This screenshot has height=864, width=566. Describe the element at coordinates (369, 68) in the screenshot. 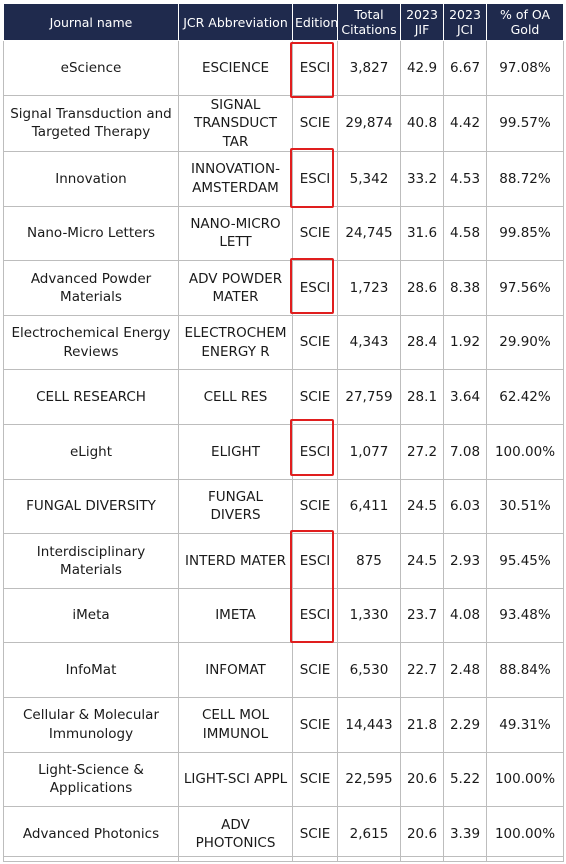

I see `citations-cell: 3,827` at that location.